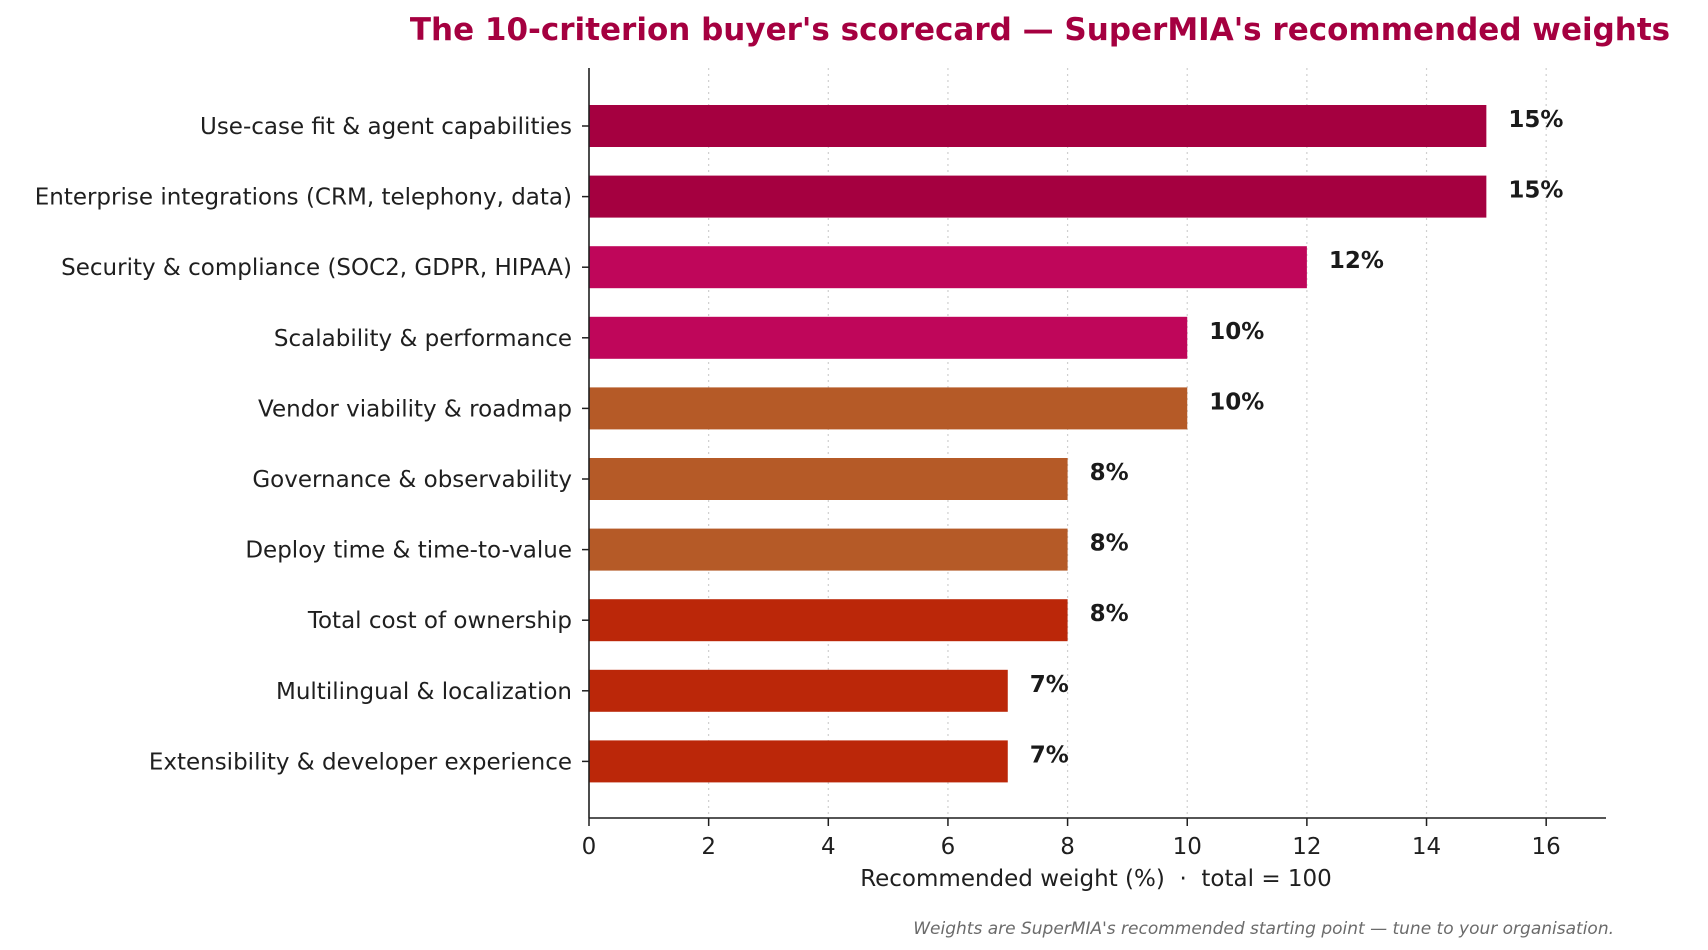  I want to click on x-tick-label: 10, so click(1187, 847).